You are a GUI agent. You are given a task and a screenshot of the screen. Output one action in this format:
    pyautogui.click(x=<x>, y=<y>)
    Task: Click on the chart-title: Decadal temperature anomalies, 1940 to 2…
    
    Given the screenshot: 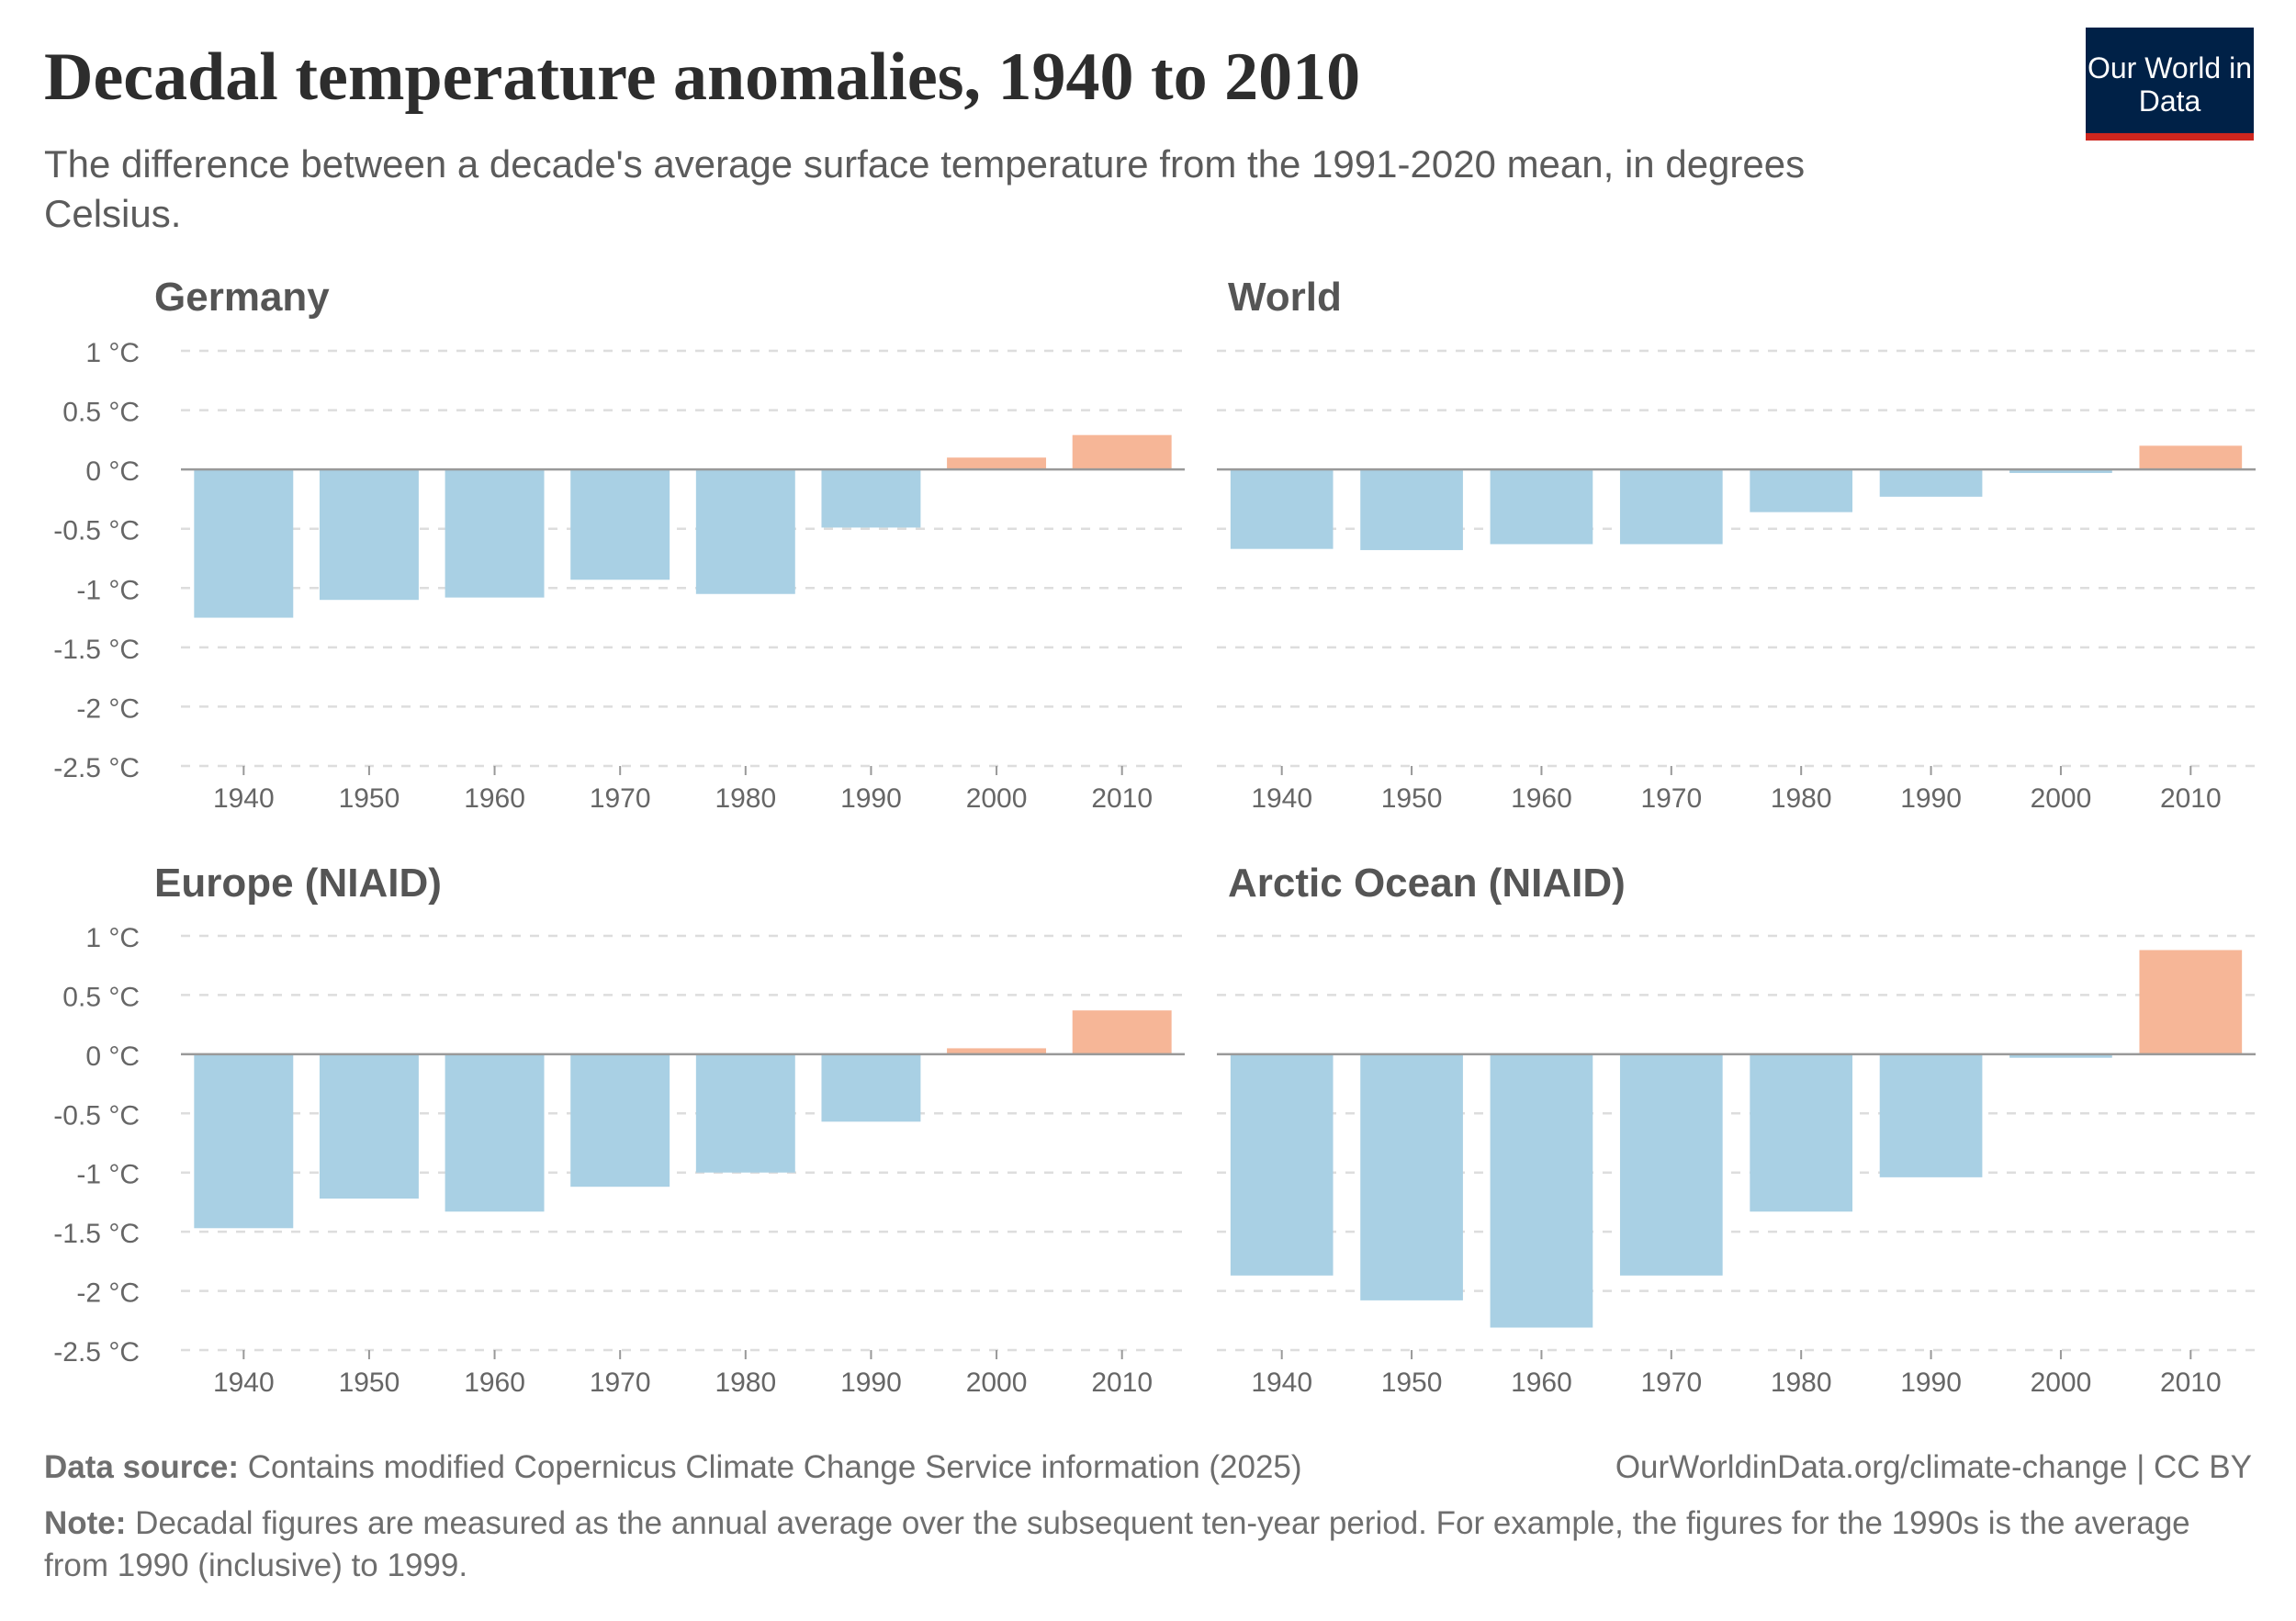 What is the action you would take?
    pyautogui.click(x=702, y=77)
    